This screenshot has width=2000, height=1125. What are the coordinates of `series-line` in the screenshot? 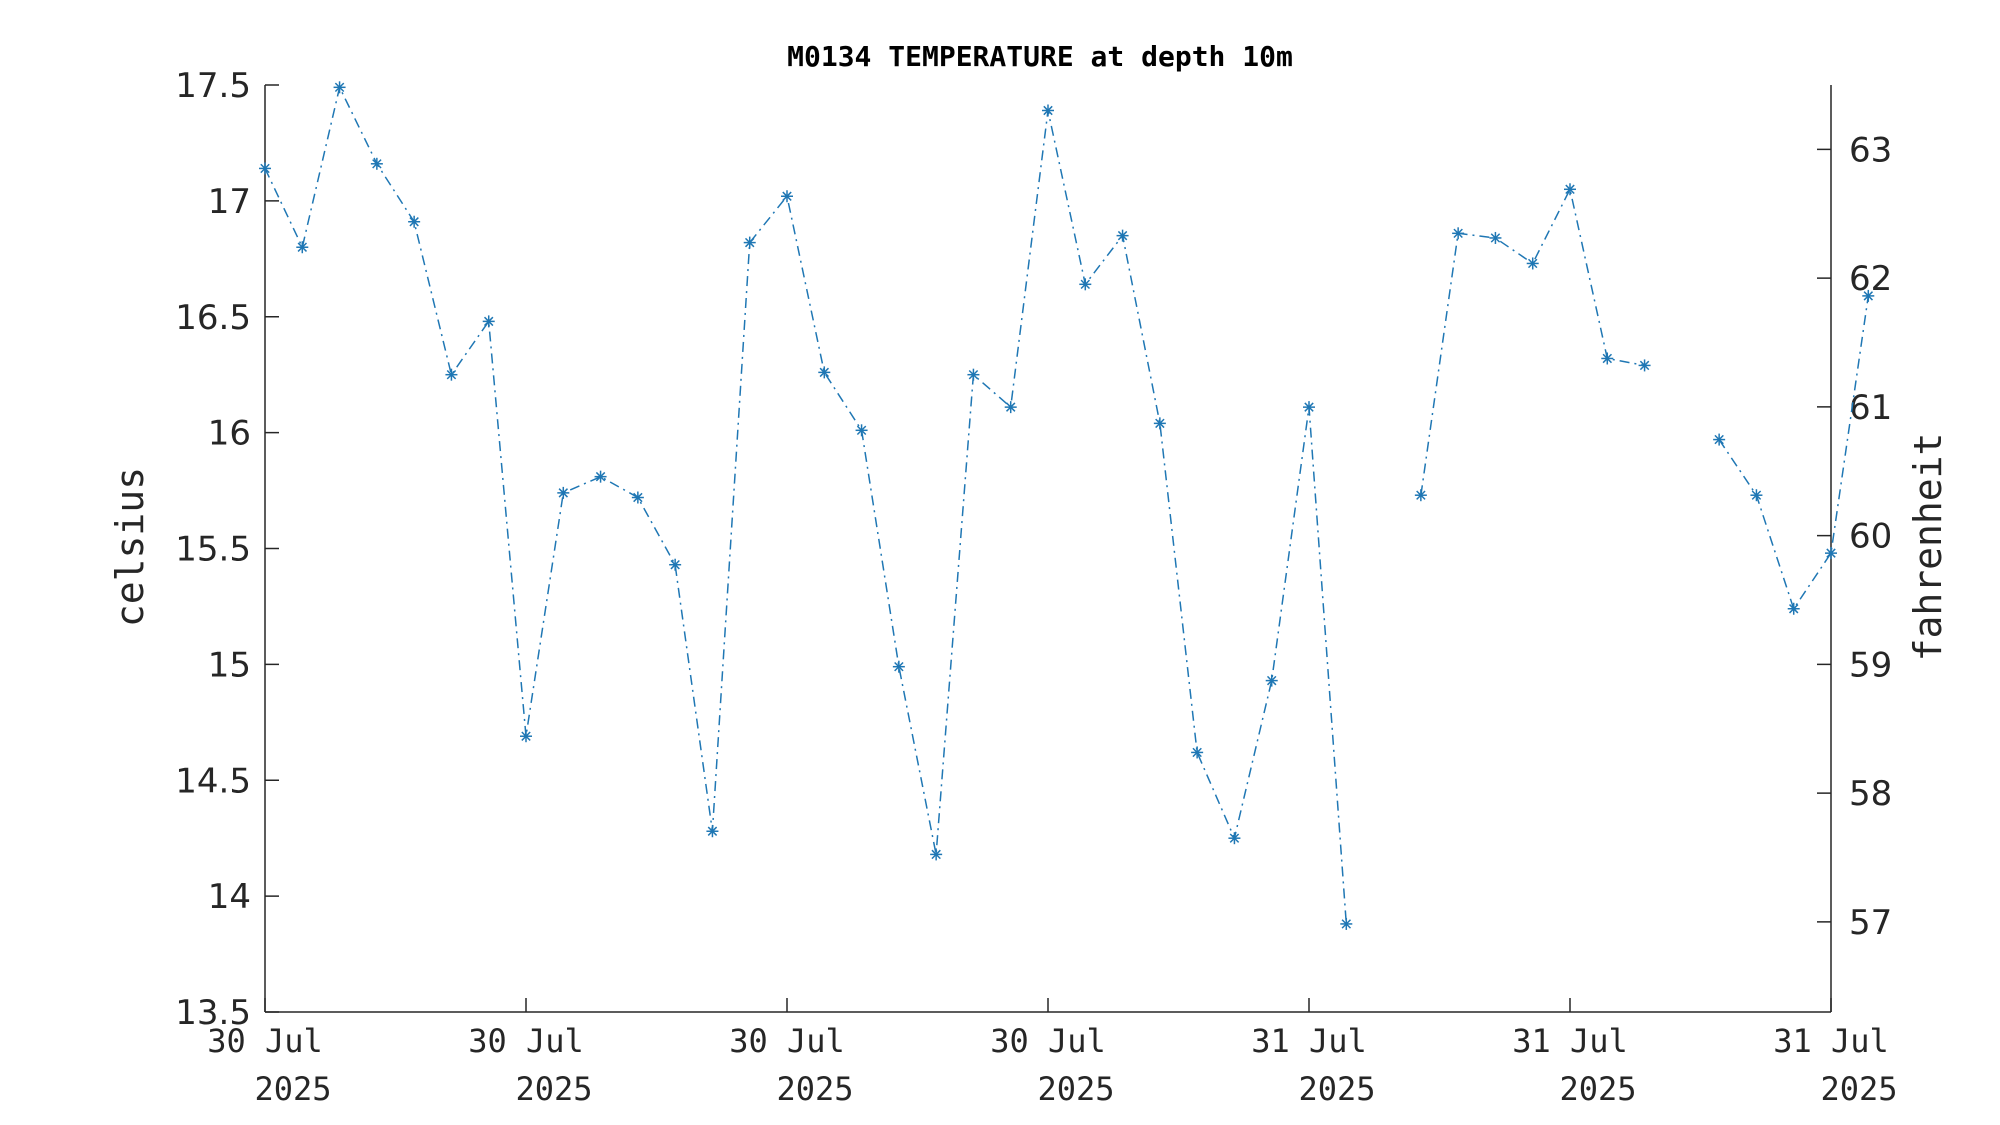 It's located at (1794, 453).